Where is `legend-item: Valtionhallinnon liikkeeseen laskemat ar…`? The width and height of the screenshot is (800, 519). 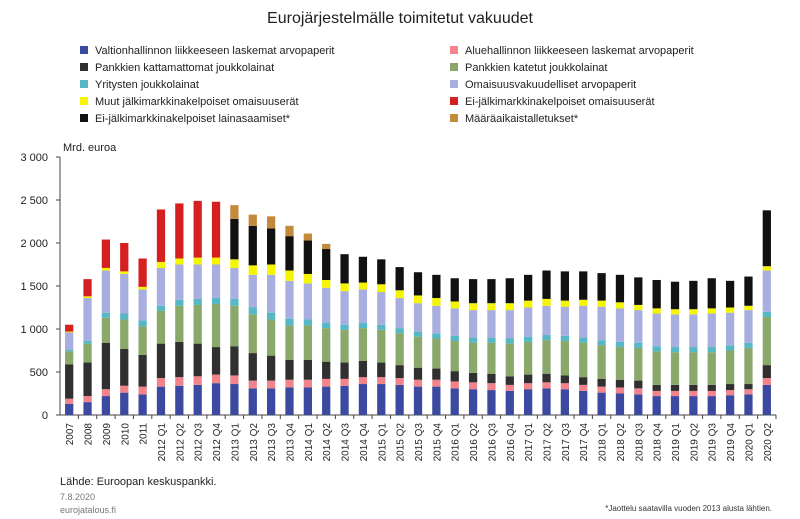 legend-item: Valtionhallinnon liikkeeseen laskemat ar… is located at coordinates (207, 51).